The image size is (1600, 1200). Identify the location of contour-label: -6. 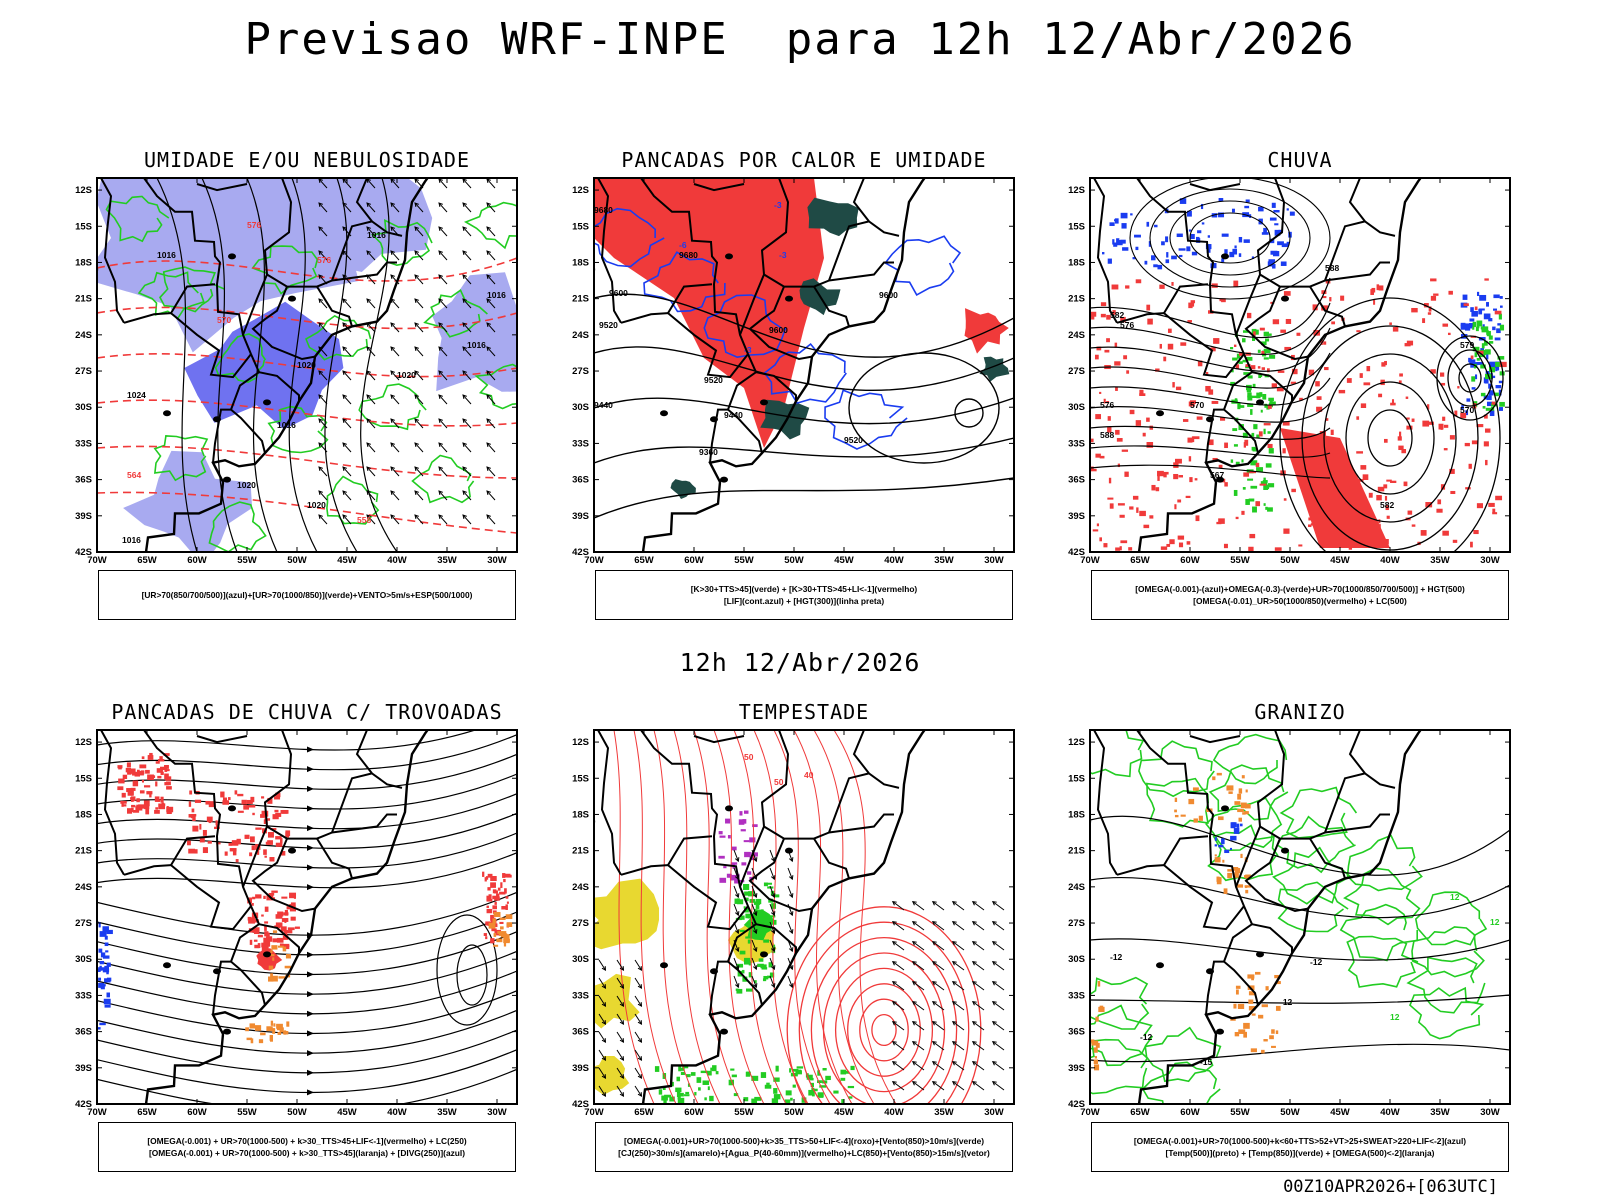
(683, 245).